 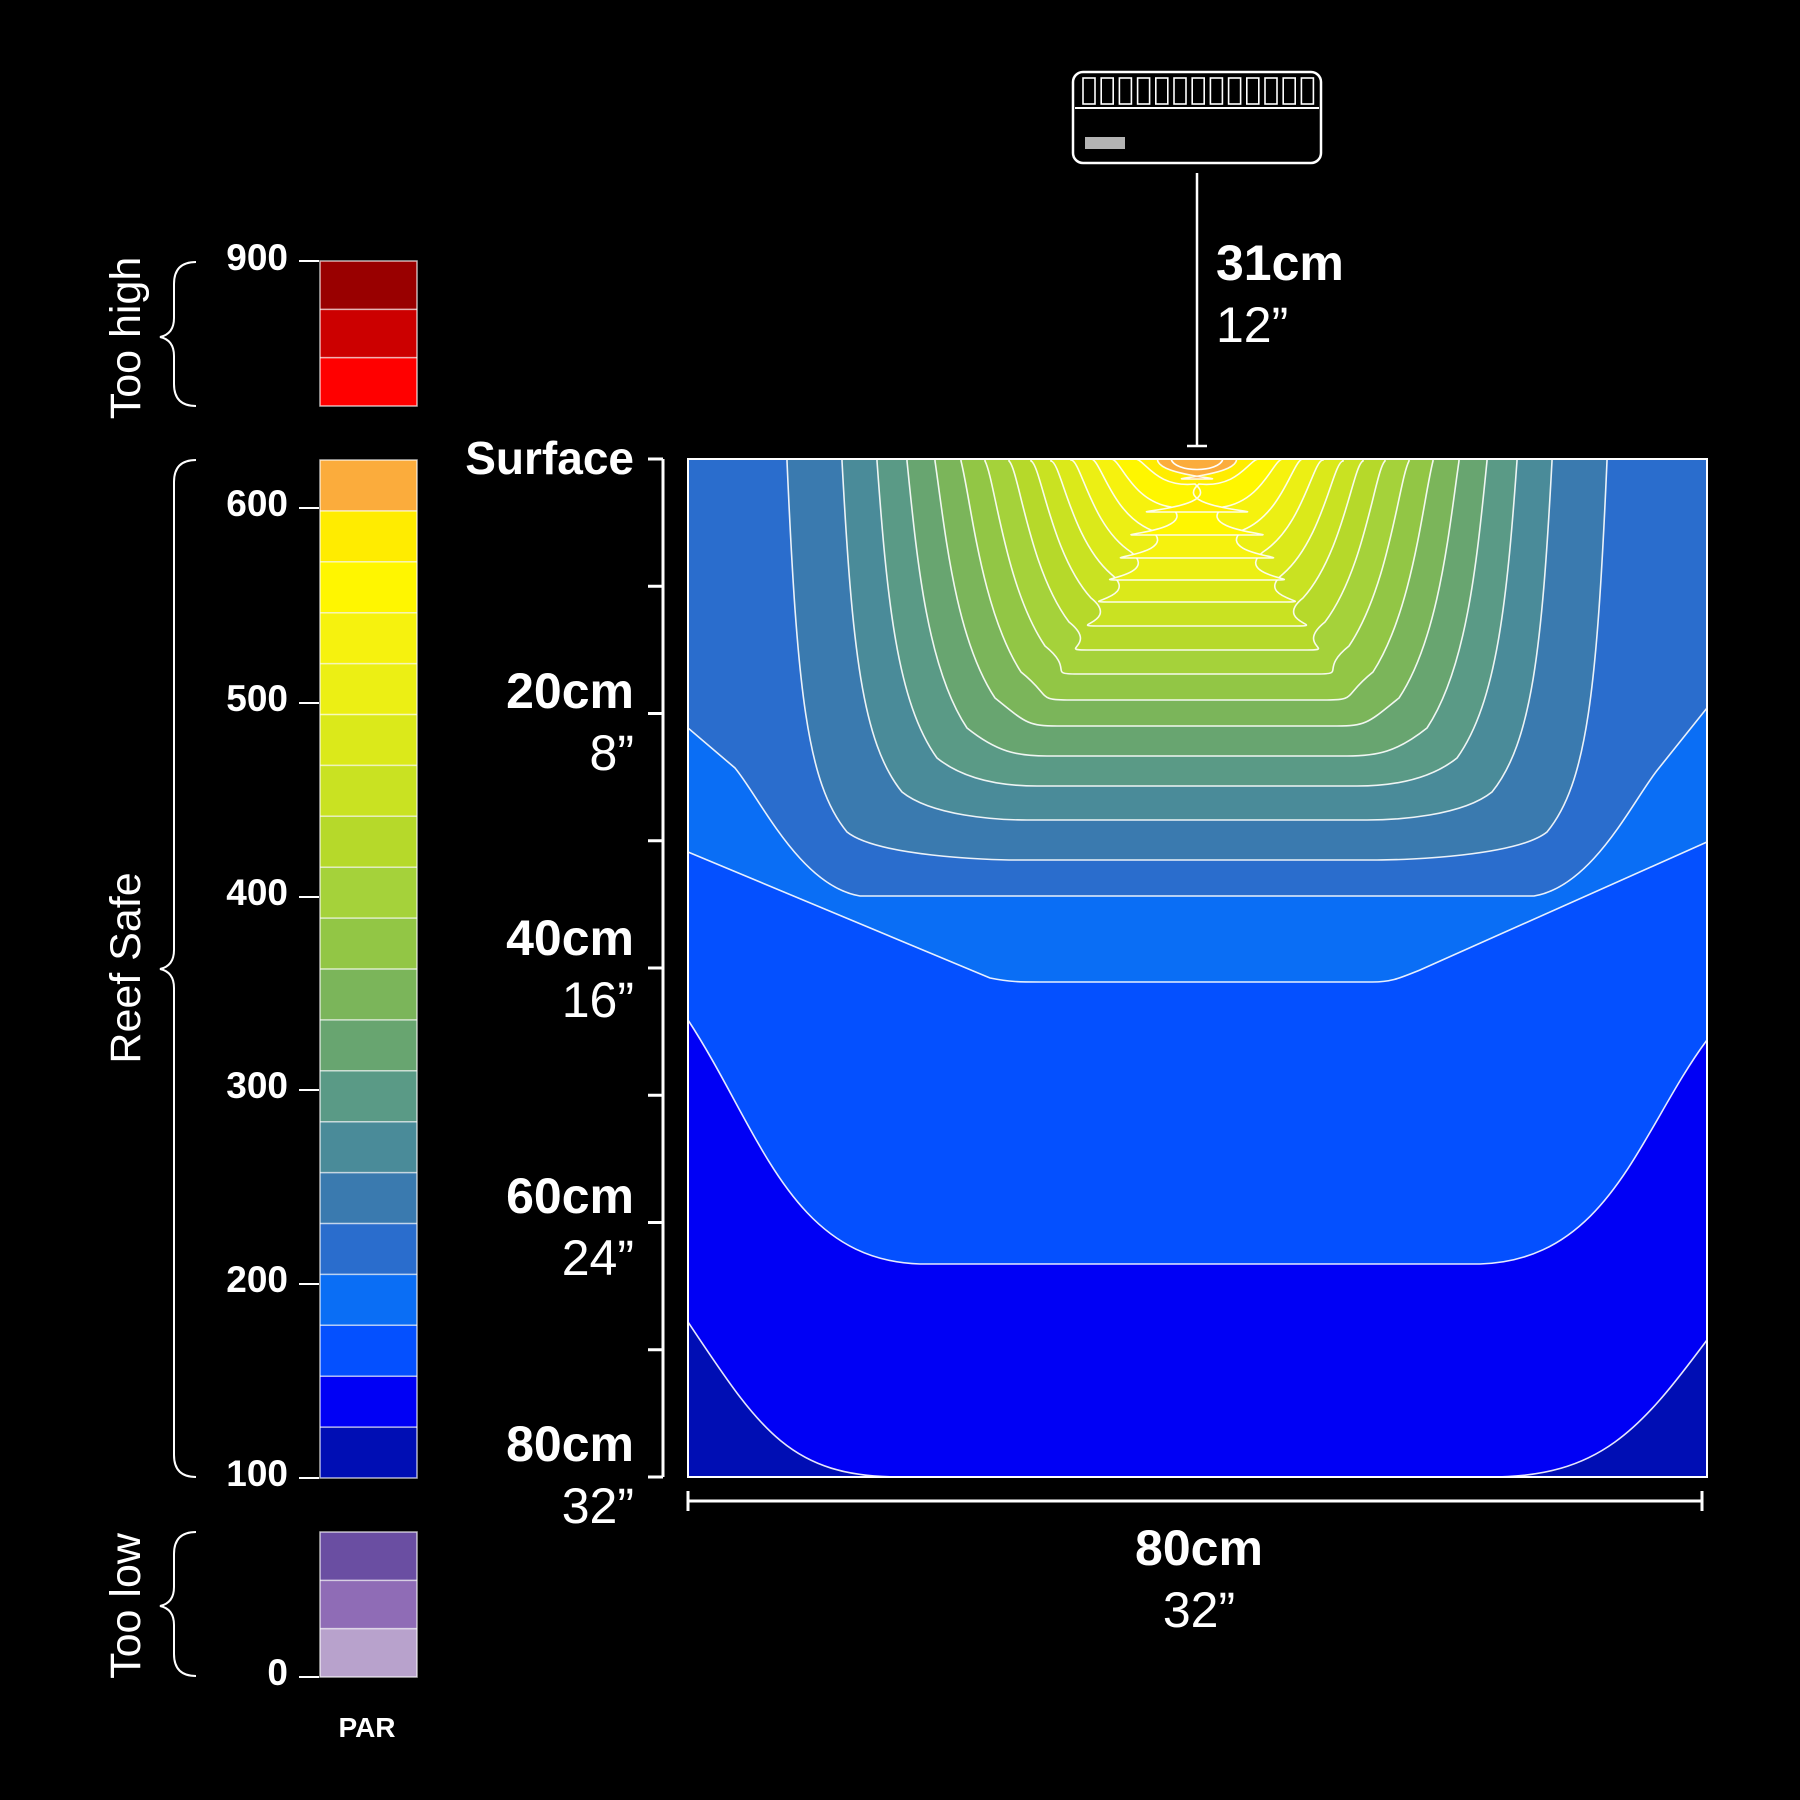 What do you see at coordinates (126, 1605) in the screenshot?
I see `legend-group-label-too-low: Too low` at bounding box center [126, 1605].